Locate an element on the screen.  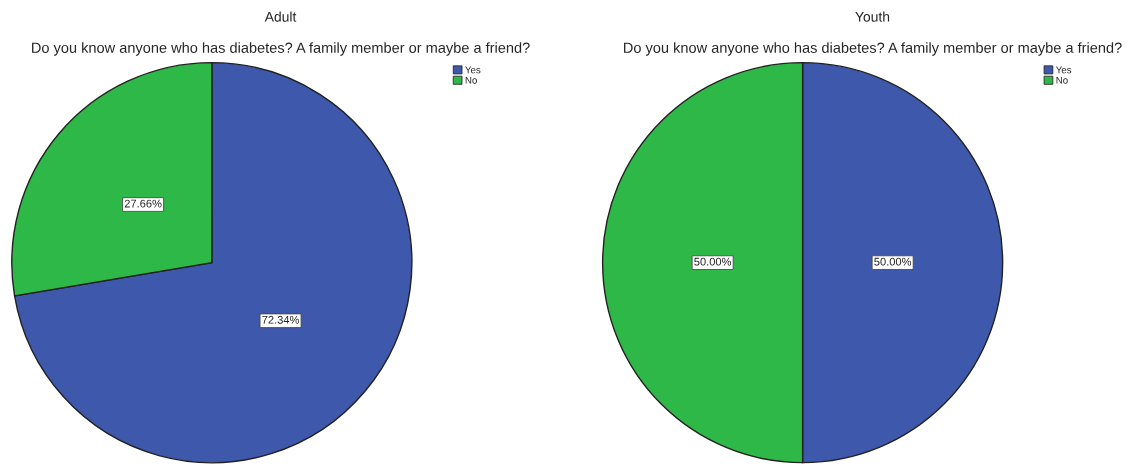
chart-title: Youth is located at coordinates (872, 16).